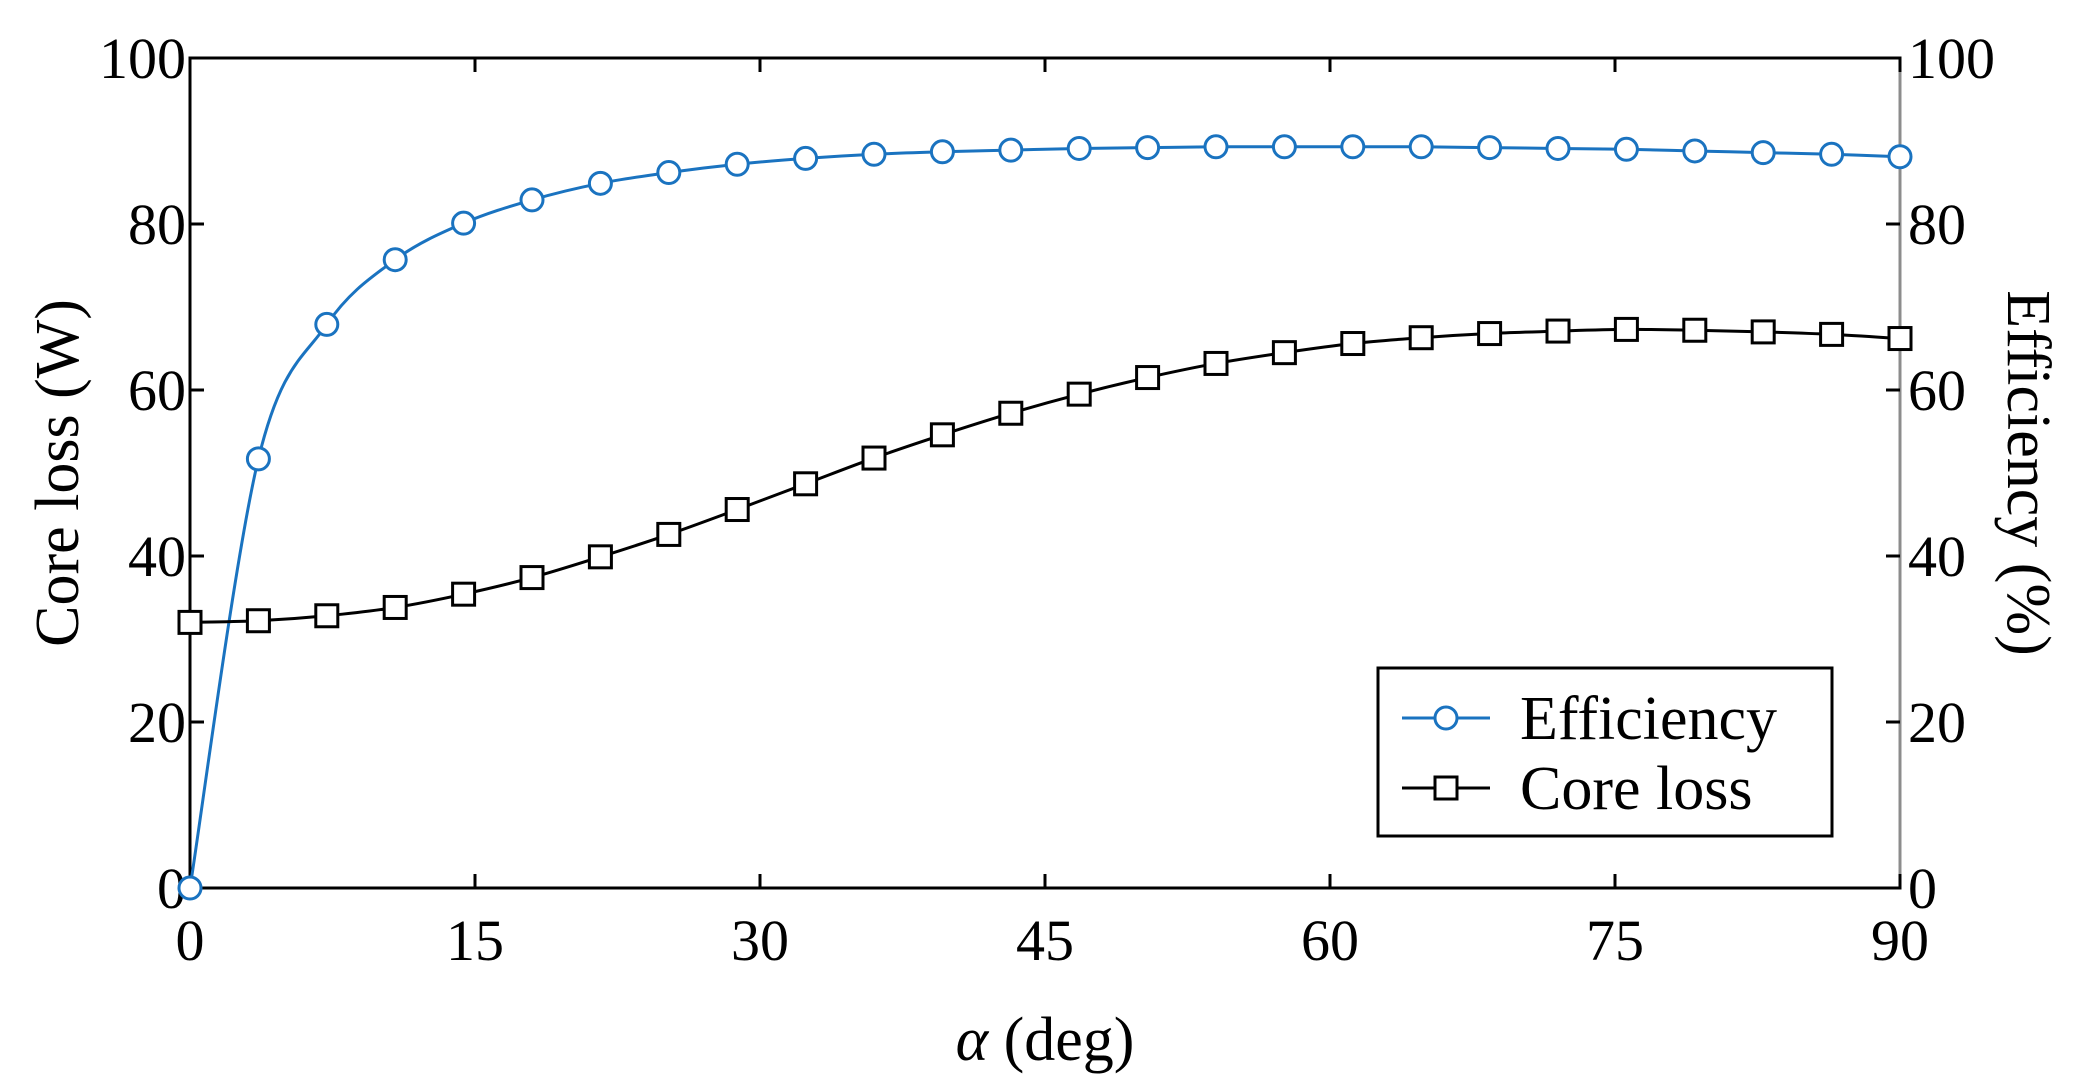 This screenshot has width=2078, height=1078. Describe the element at coordinates (1648, 719) in the screenshot. I see `legend-efficiency-label: Efficiency` at that location.